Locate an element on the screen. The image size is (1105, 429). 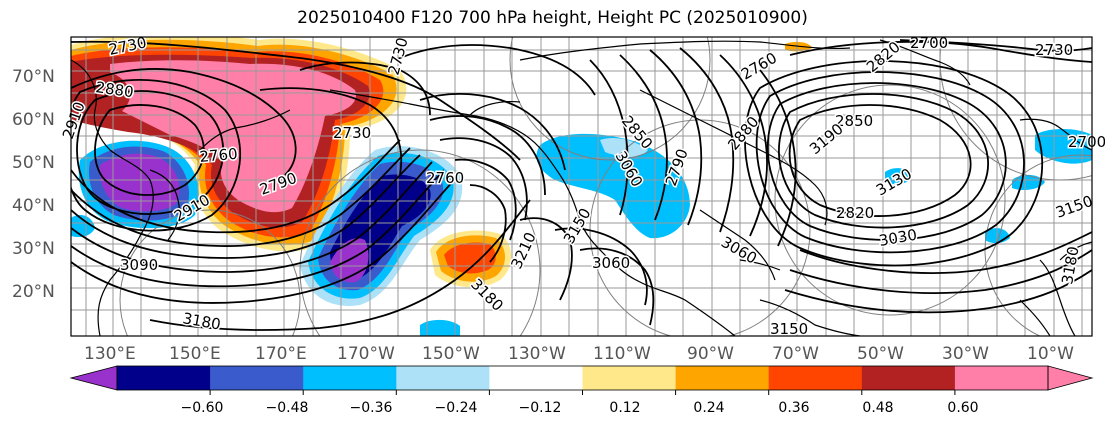
colorbar-tick-label: 0.48 is located at coordinates (878, 408).